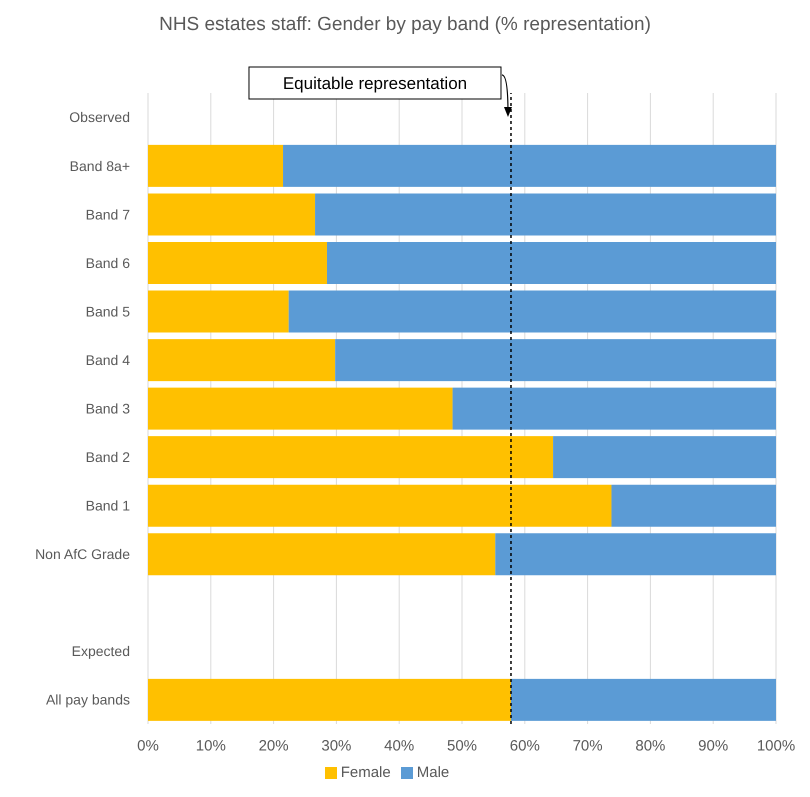 The height and width of the screenshot is (797, 810). What do you see at coordinates (405, 25) in the screenshot?
I see `chart-title: NHS estates staff: Gender by pay band (% representation)` at bounding box center [405, 25].